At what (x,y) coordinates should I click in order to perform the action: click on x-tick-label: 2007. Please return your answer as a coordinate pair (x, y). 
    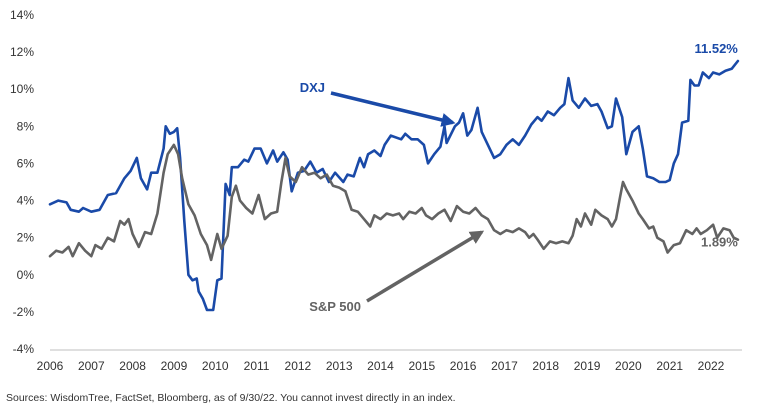
    Looking at the image, I should click on (91, 366).